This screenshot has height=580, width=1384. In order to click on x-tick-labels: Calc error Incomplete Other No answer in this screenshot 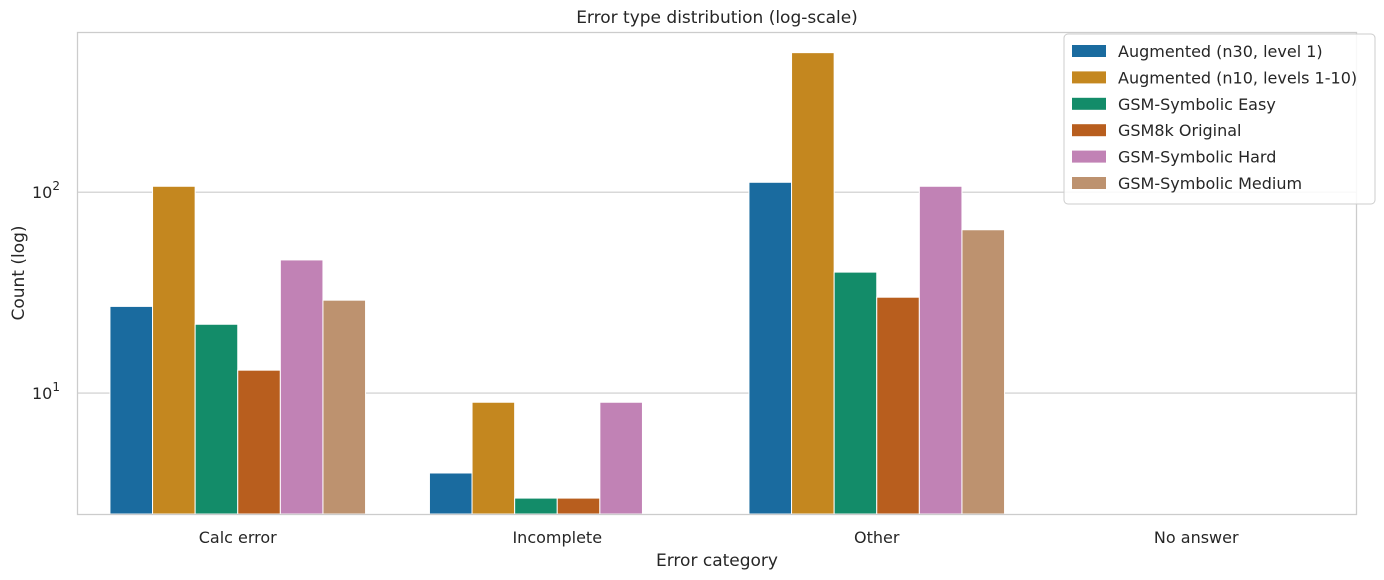, I will do `click(719, 537)`.